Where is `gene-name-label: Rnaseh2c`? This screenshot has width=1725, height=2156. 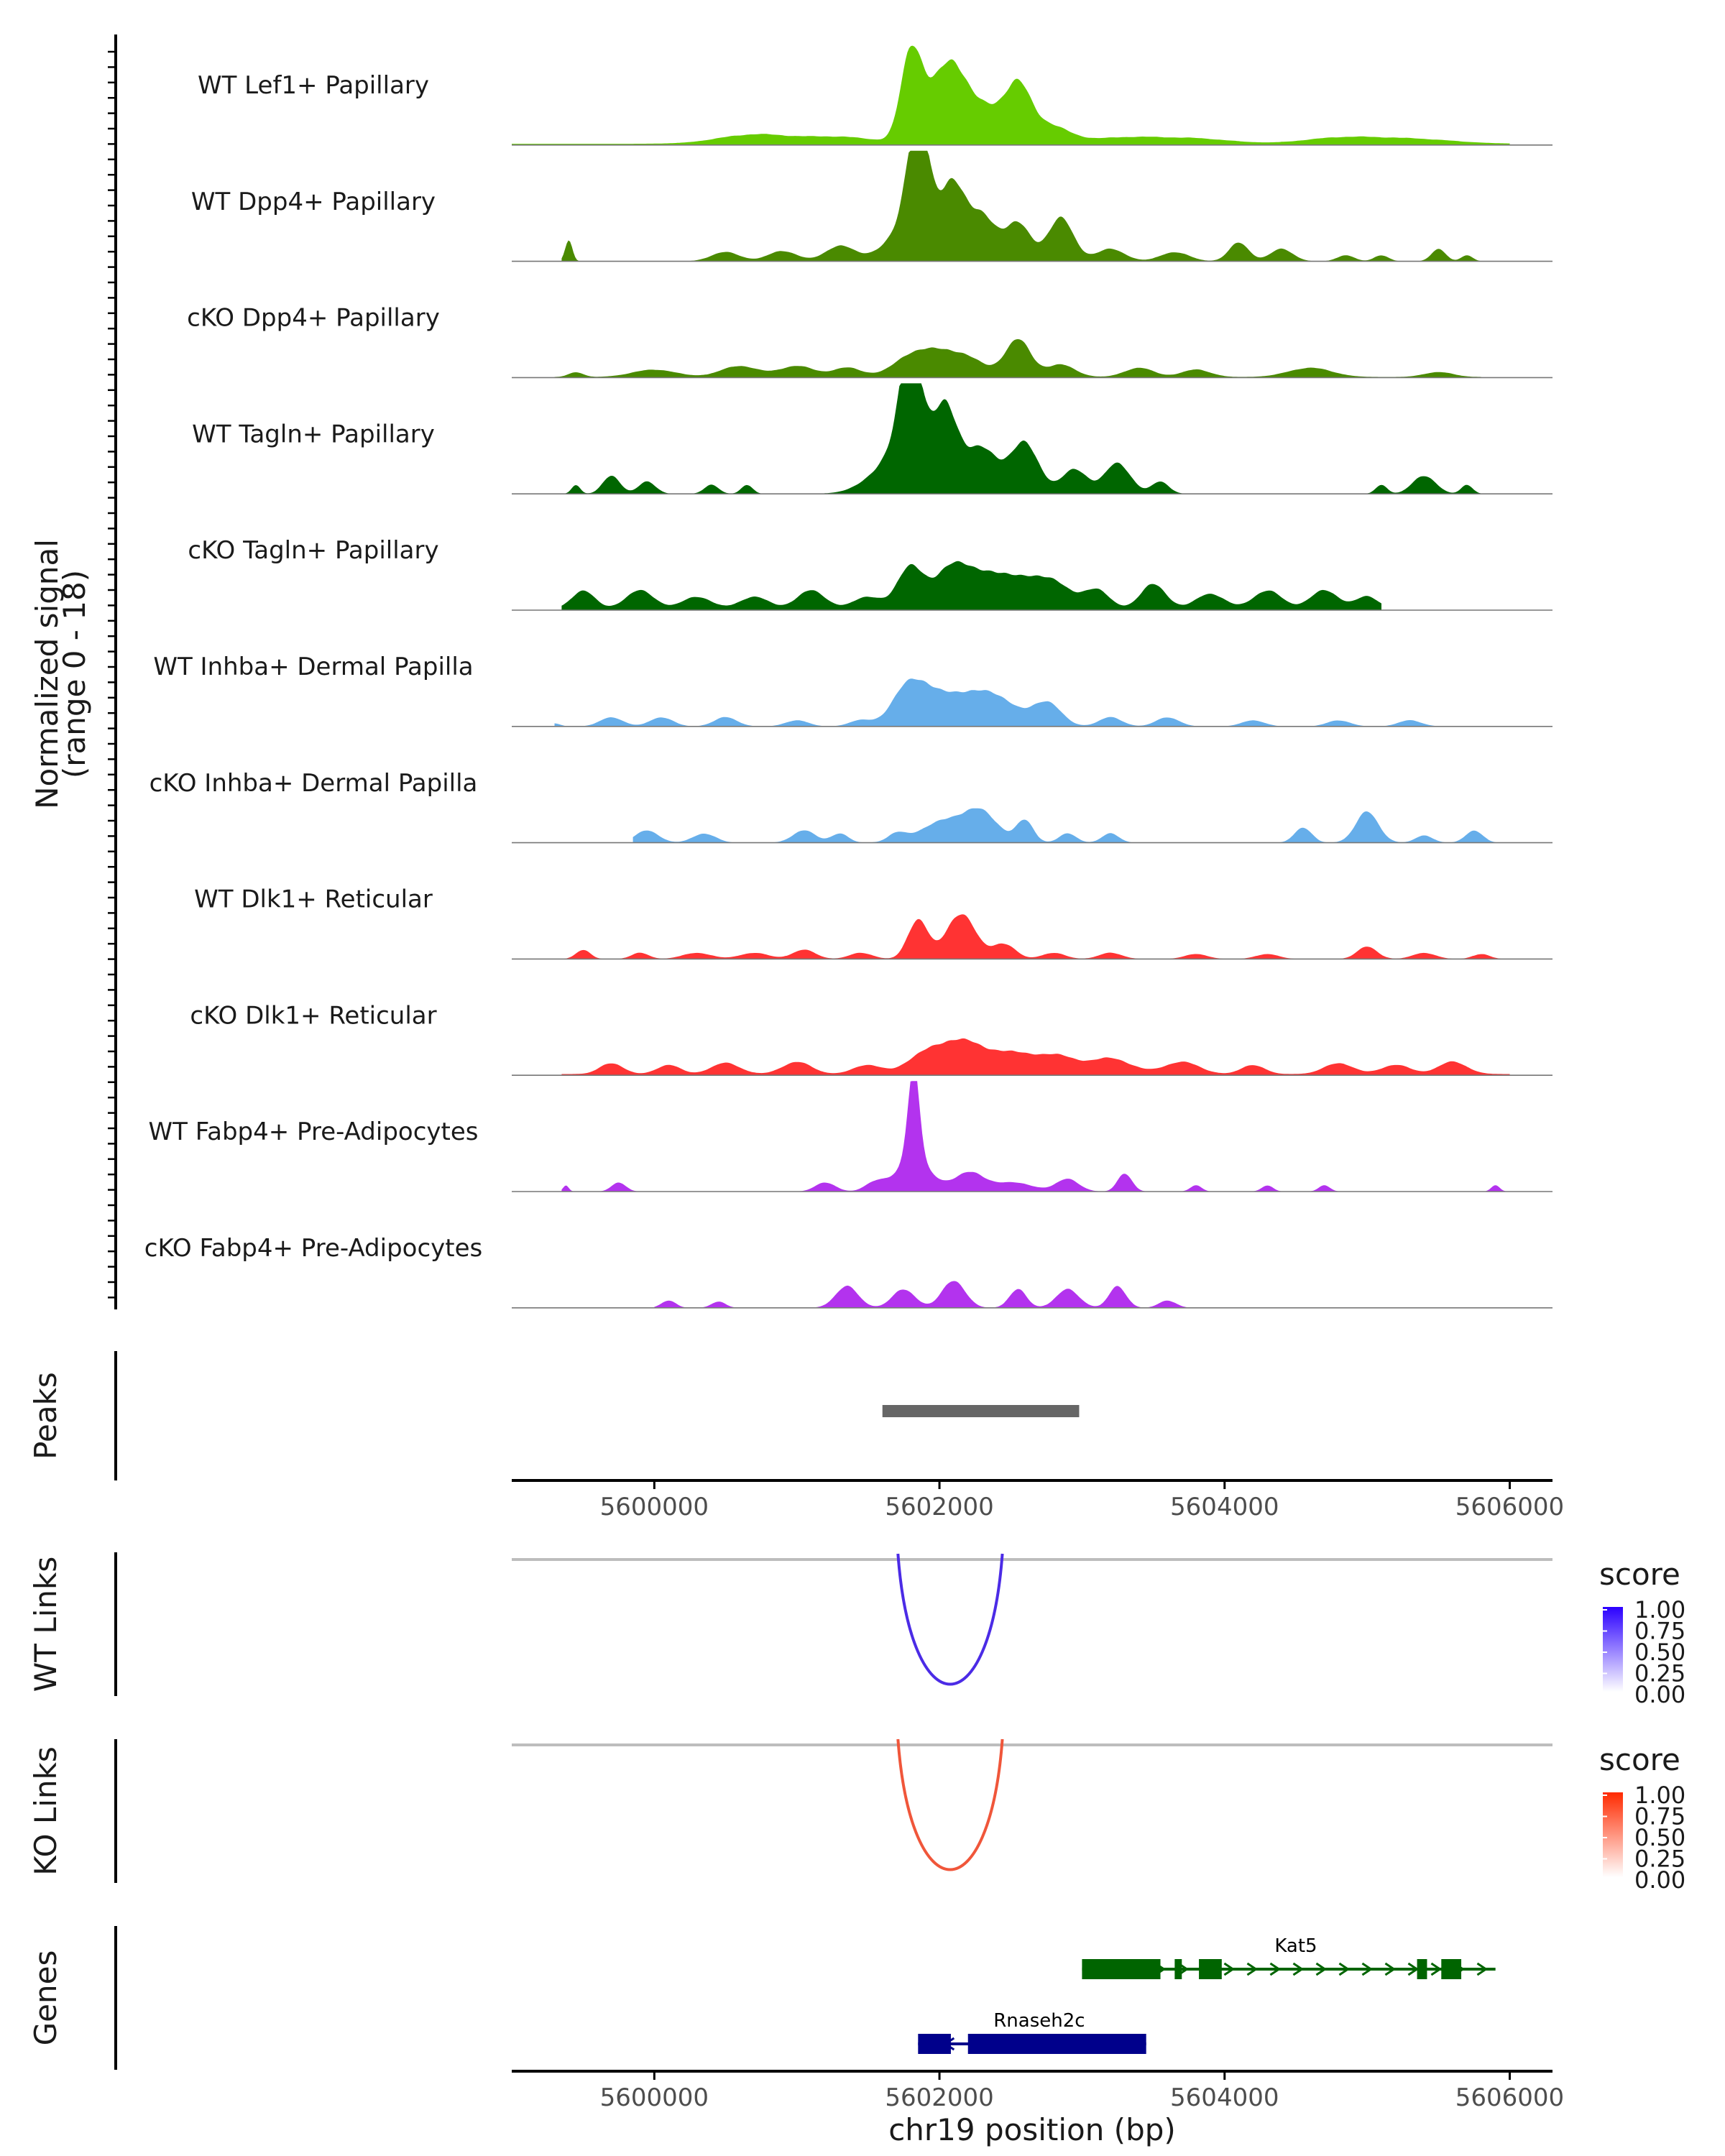 gene-name-label: Rnaseh2c is located at coordinates (1039, 2021).